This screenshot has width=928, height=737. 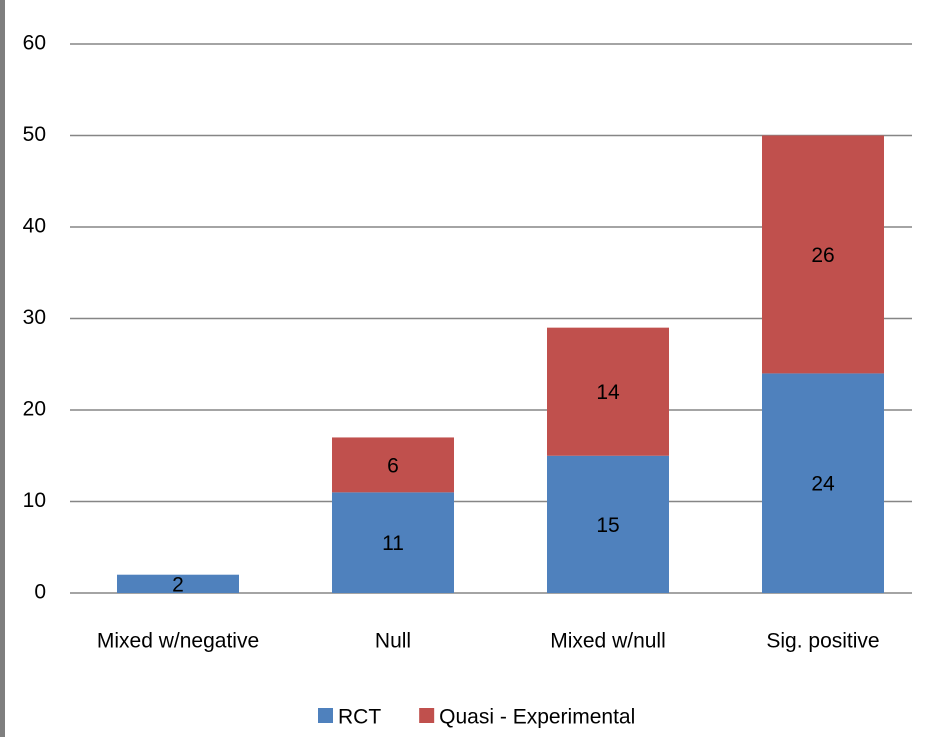 What do you see at coordinates (359, 717) in the screenshot?
I see `legend-label: RCT` at bounding box center [359, 717].